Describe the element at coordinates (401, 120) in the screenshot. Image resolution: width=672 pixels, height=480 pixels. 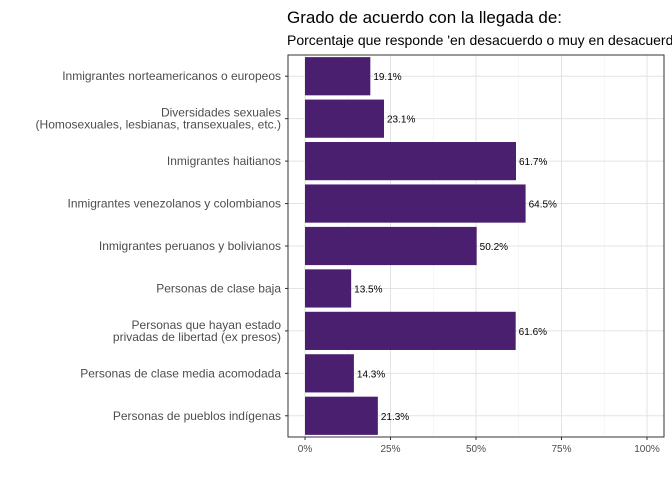
I see `data-label: 23.1%` at that location.